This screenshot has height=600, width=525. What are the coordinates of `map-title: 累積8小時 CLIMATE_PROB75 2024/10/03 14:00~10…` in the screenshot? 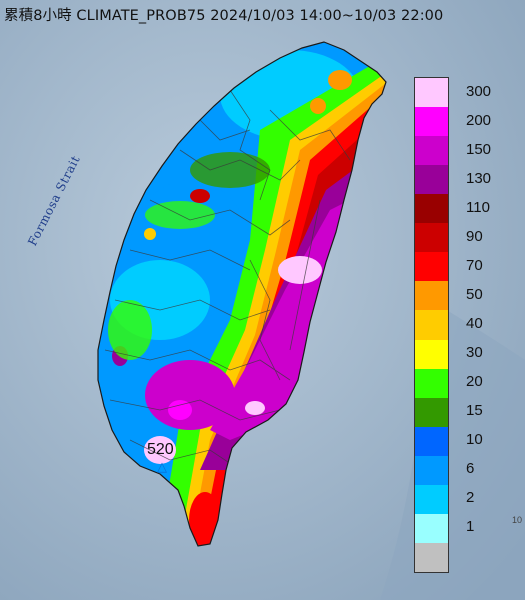 It's located at (224, 16).